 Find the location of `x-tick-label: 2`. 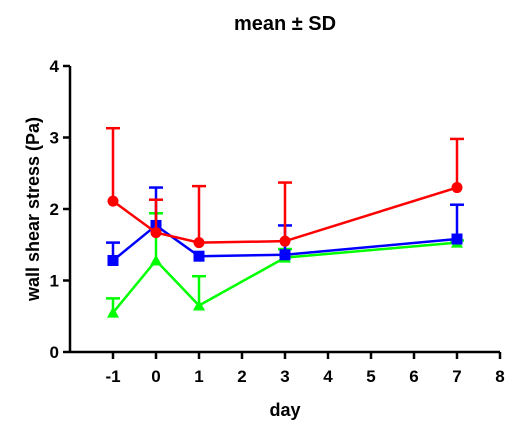

x-tick-label: 2 is located at coordinates (241, 376).